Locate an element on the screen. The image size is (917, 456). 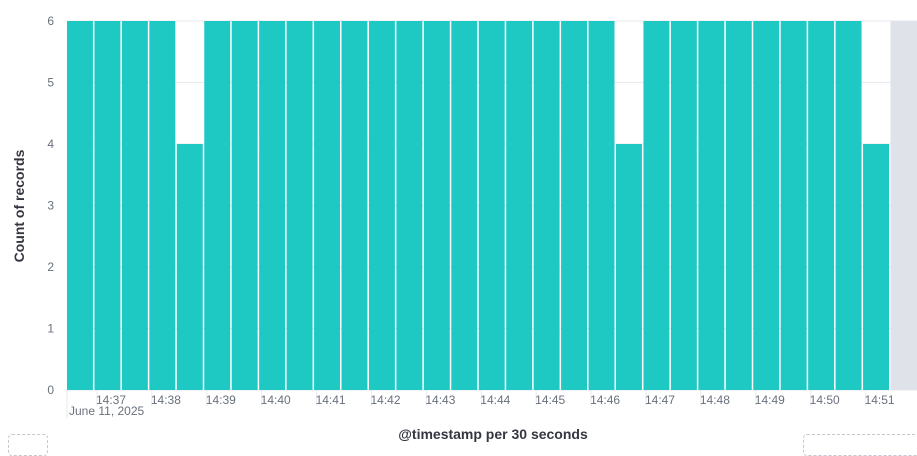
x-axis-date-label: June 11, 2025 is located at coordinates (107, 411).